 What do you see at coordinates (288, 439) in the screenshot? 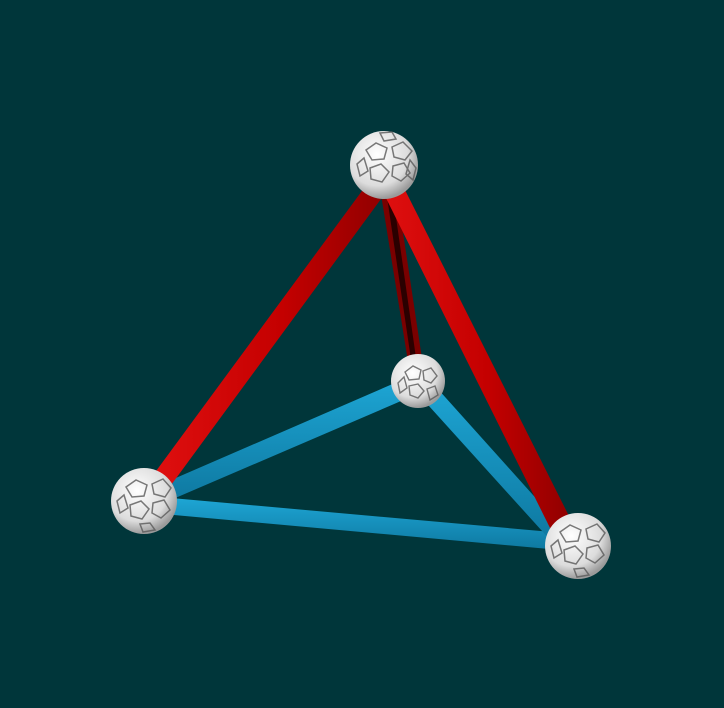
I see `edge-center-left` at bounding box center [288, 439].